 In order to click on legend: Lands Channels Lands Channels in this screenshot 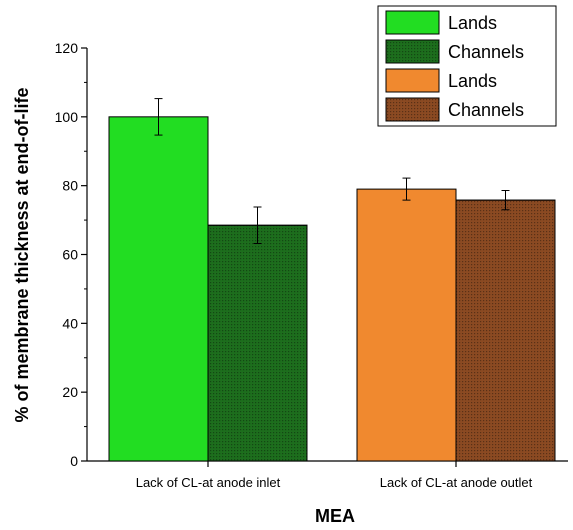, I will do `click(467, 66)`.